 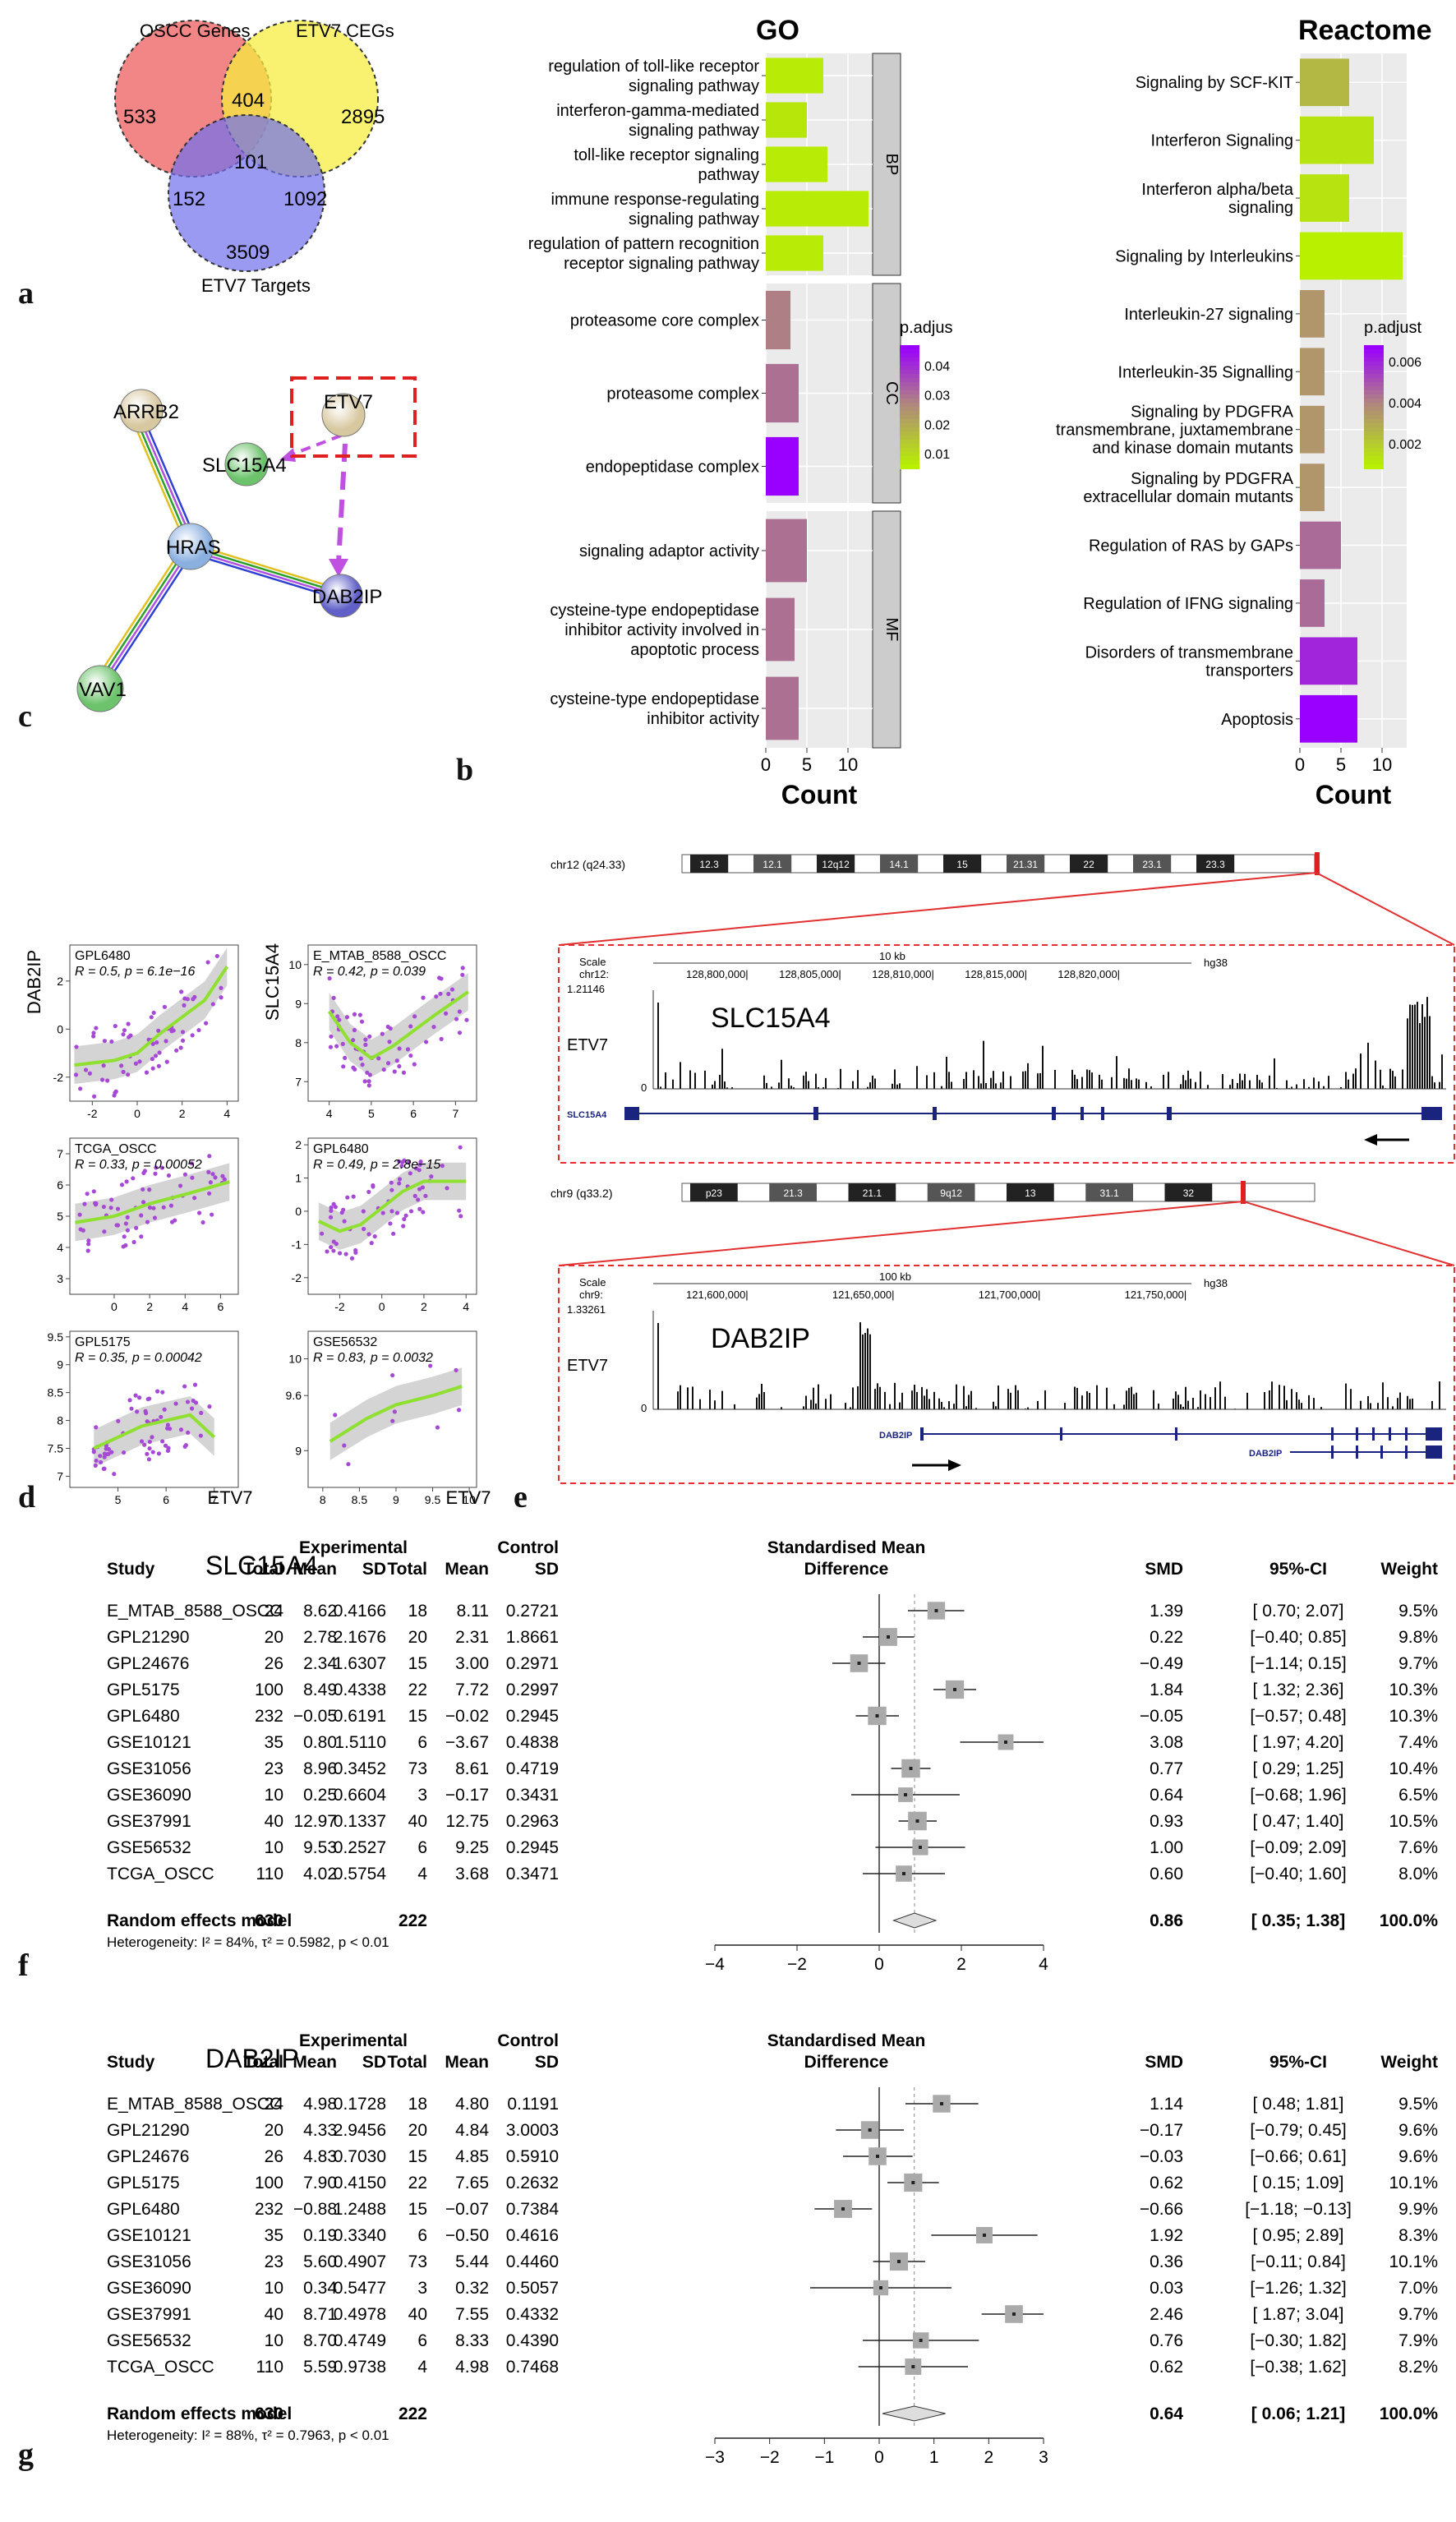 What do you see at coordinates (532, 1795) in the screenshot?
I see `slc15a4-forest-row-sdc: 0.3431` at bounding box center [532, 1795].